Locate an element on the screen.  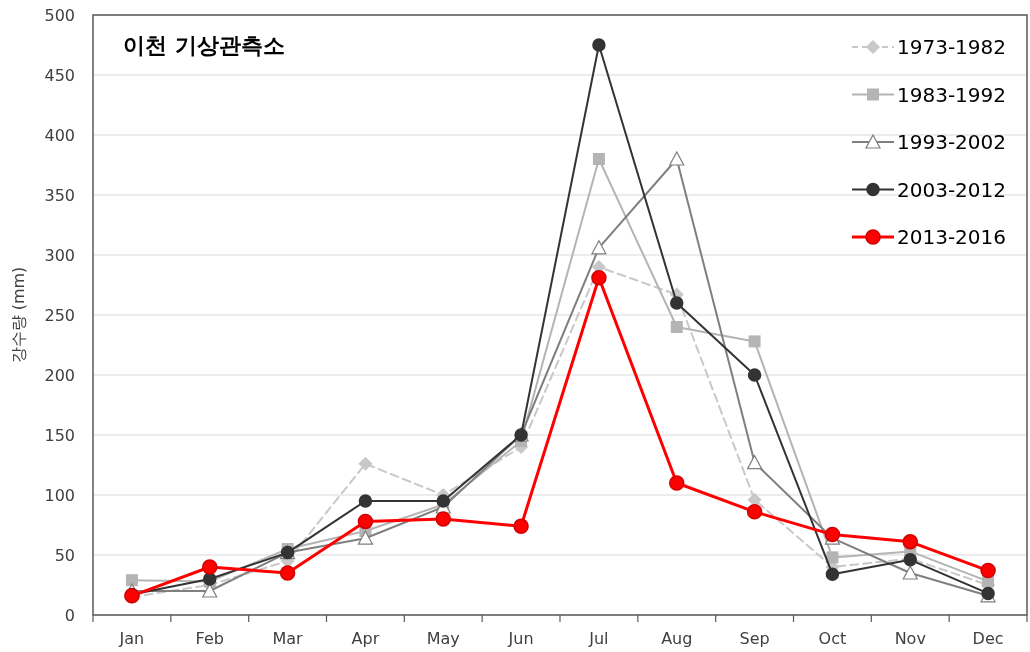
text: 이천 기상관측소 is located at coordinates (204, 45).